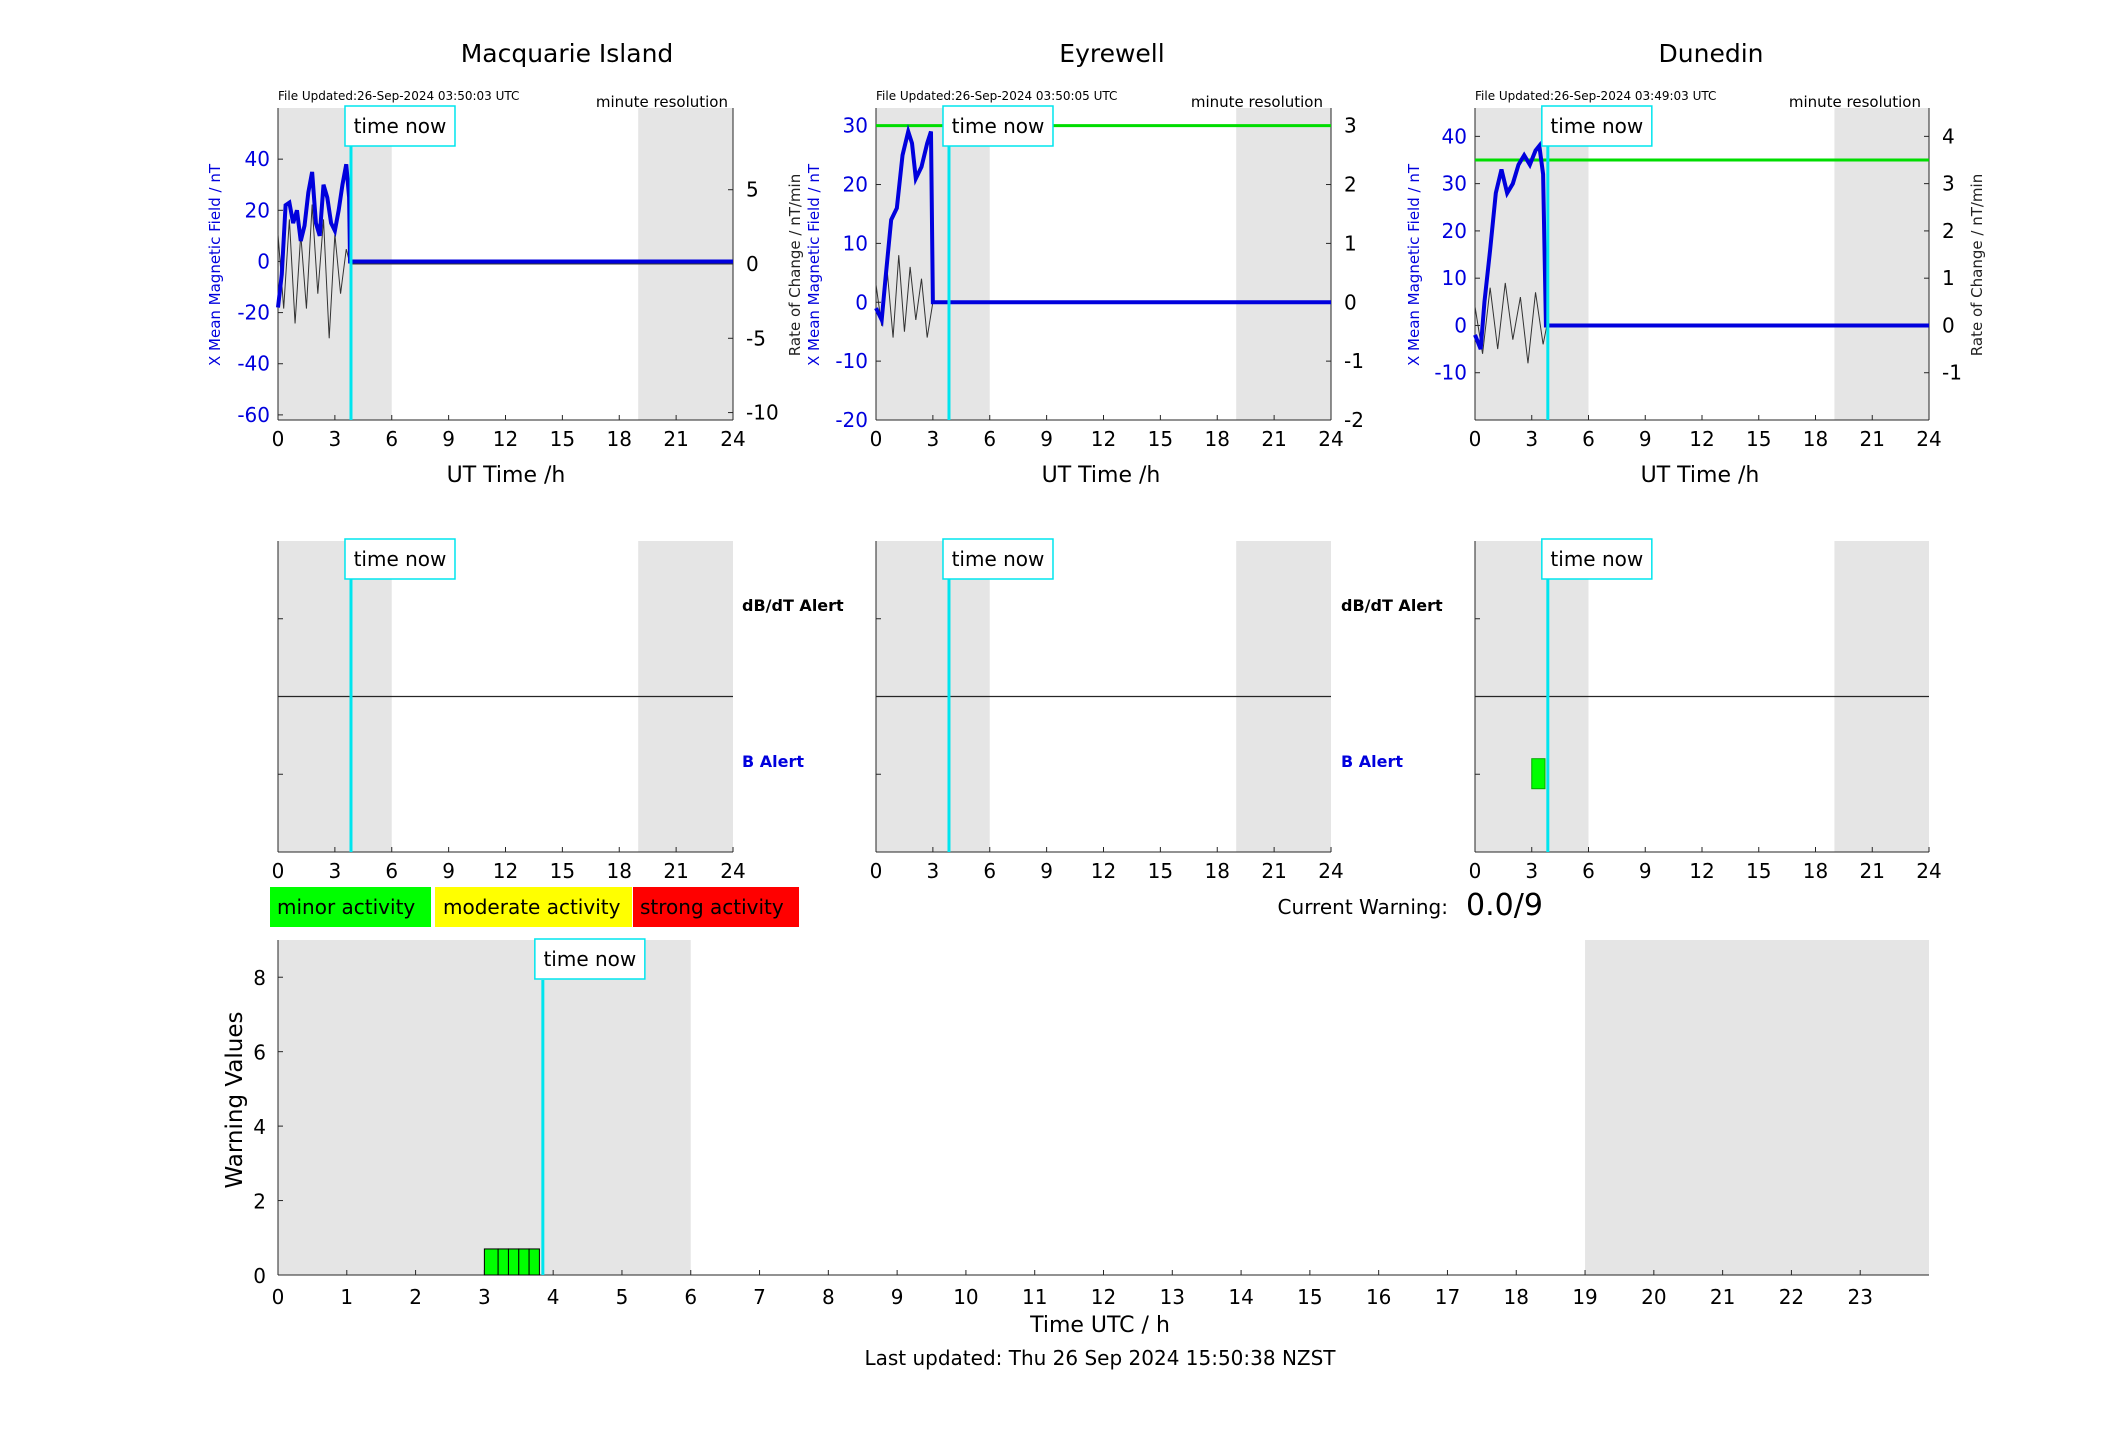 This screenshot has width=2117, height=1437. I want to click on panel-title: Dunedin, so click(1711, 53).